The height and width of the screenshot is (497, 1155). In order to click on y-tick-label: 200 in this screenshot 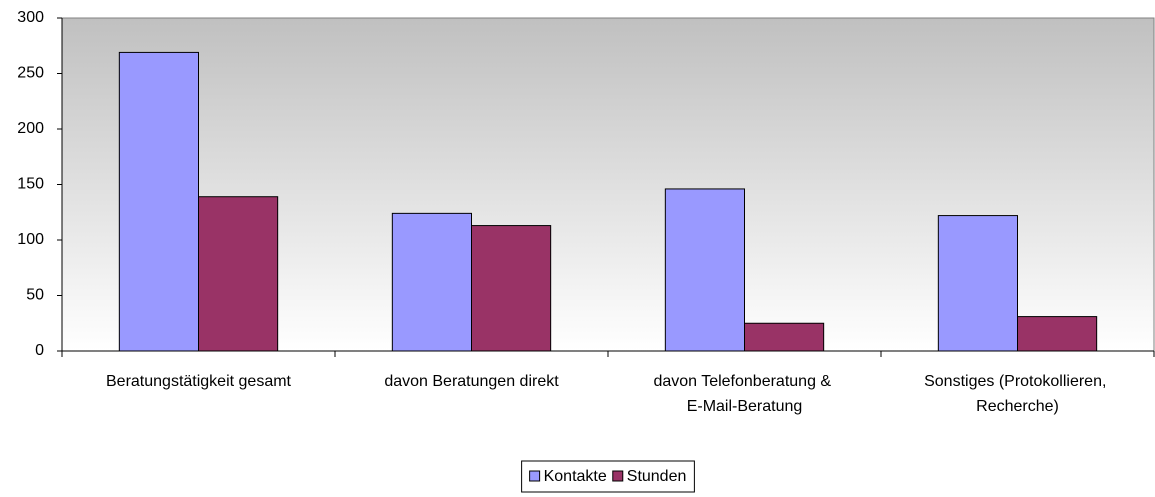, I will do `click(30, 128)`.